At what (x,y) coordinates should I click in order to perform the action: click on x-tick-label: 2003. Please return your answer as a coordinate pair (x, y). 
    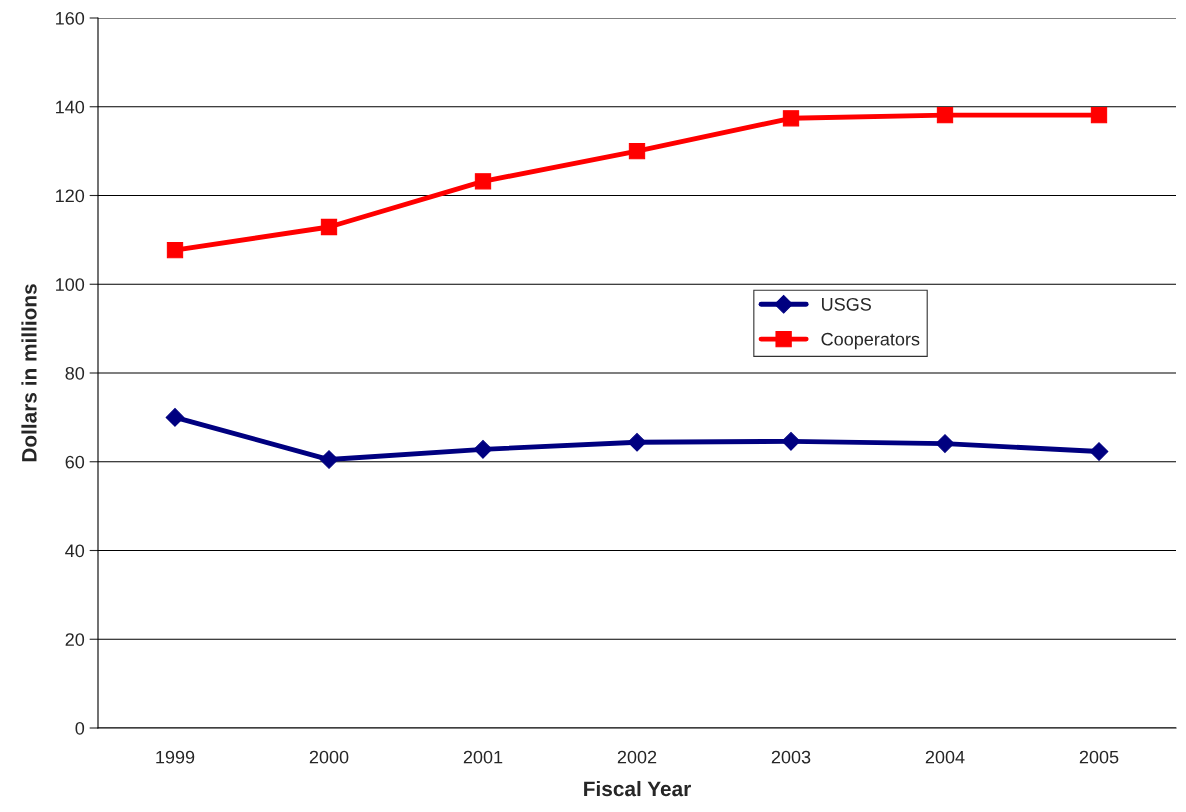
    Looking at the image, I should click on (791, 757).